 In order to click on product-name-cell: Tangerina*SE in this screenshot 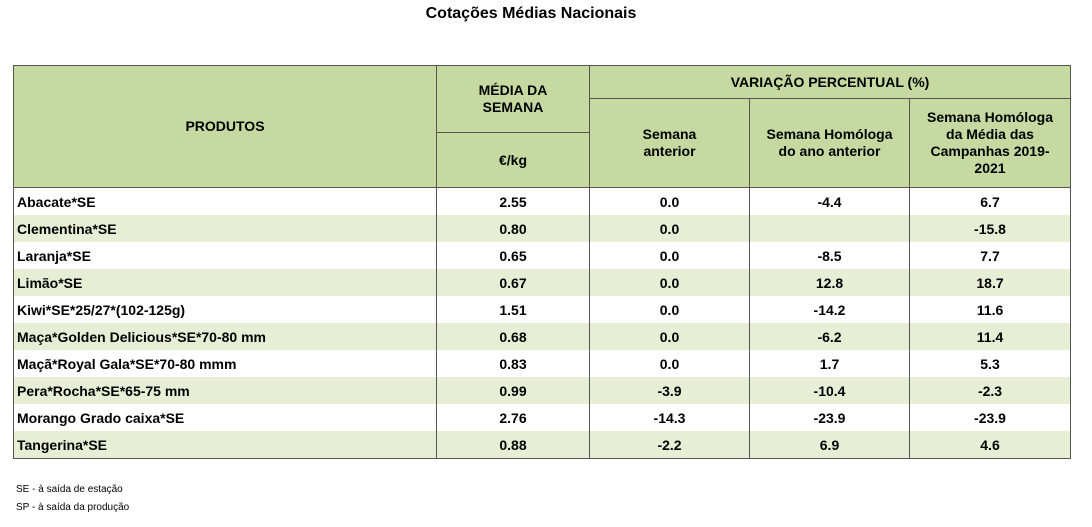, I will do `click(225, 445)`.